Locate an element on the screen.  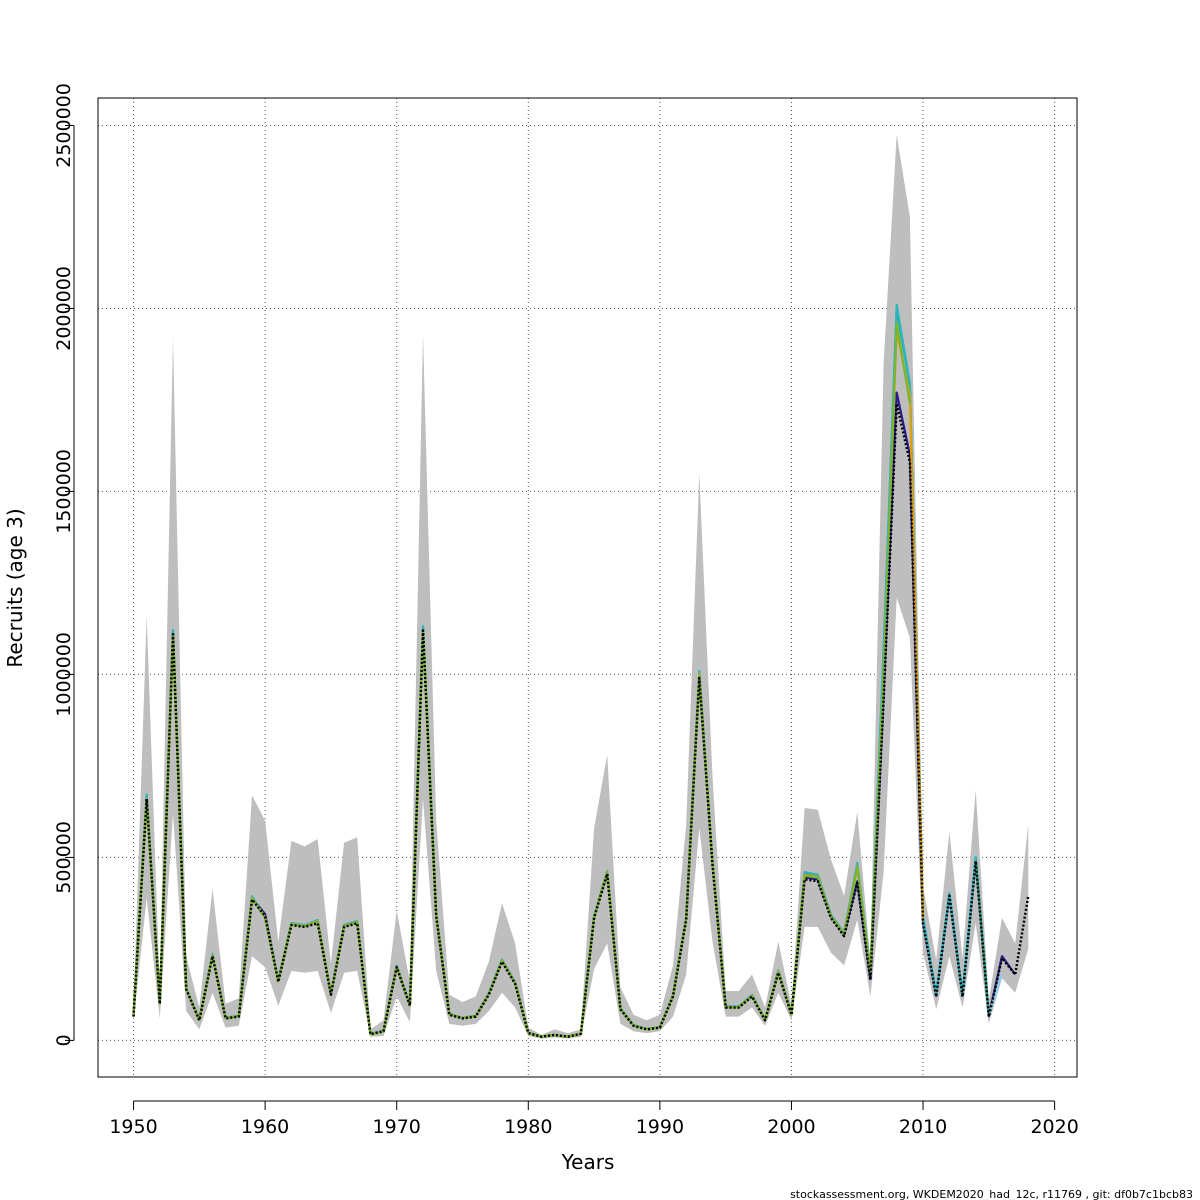
x-tick-label: 1980 is located at coordinates (528, 1127).